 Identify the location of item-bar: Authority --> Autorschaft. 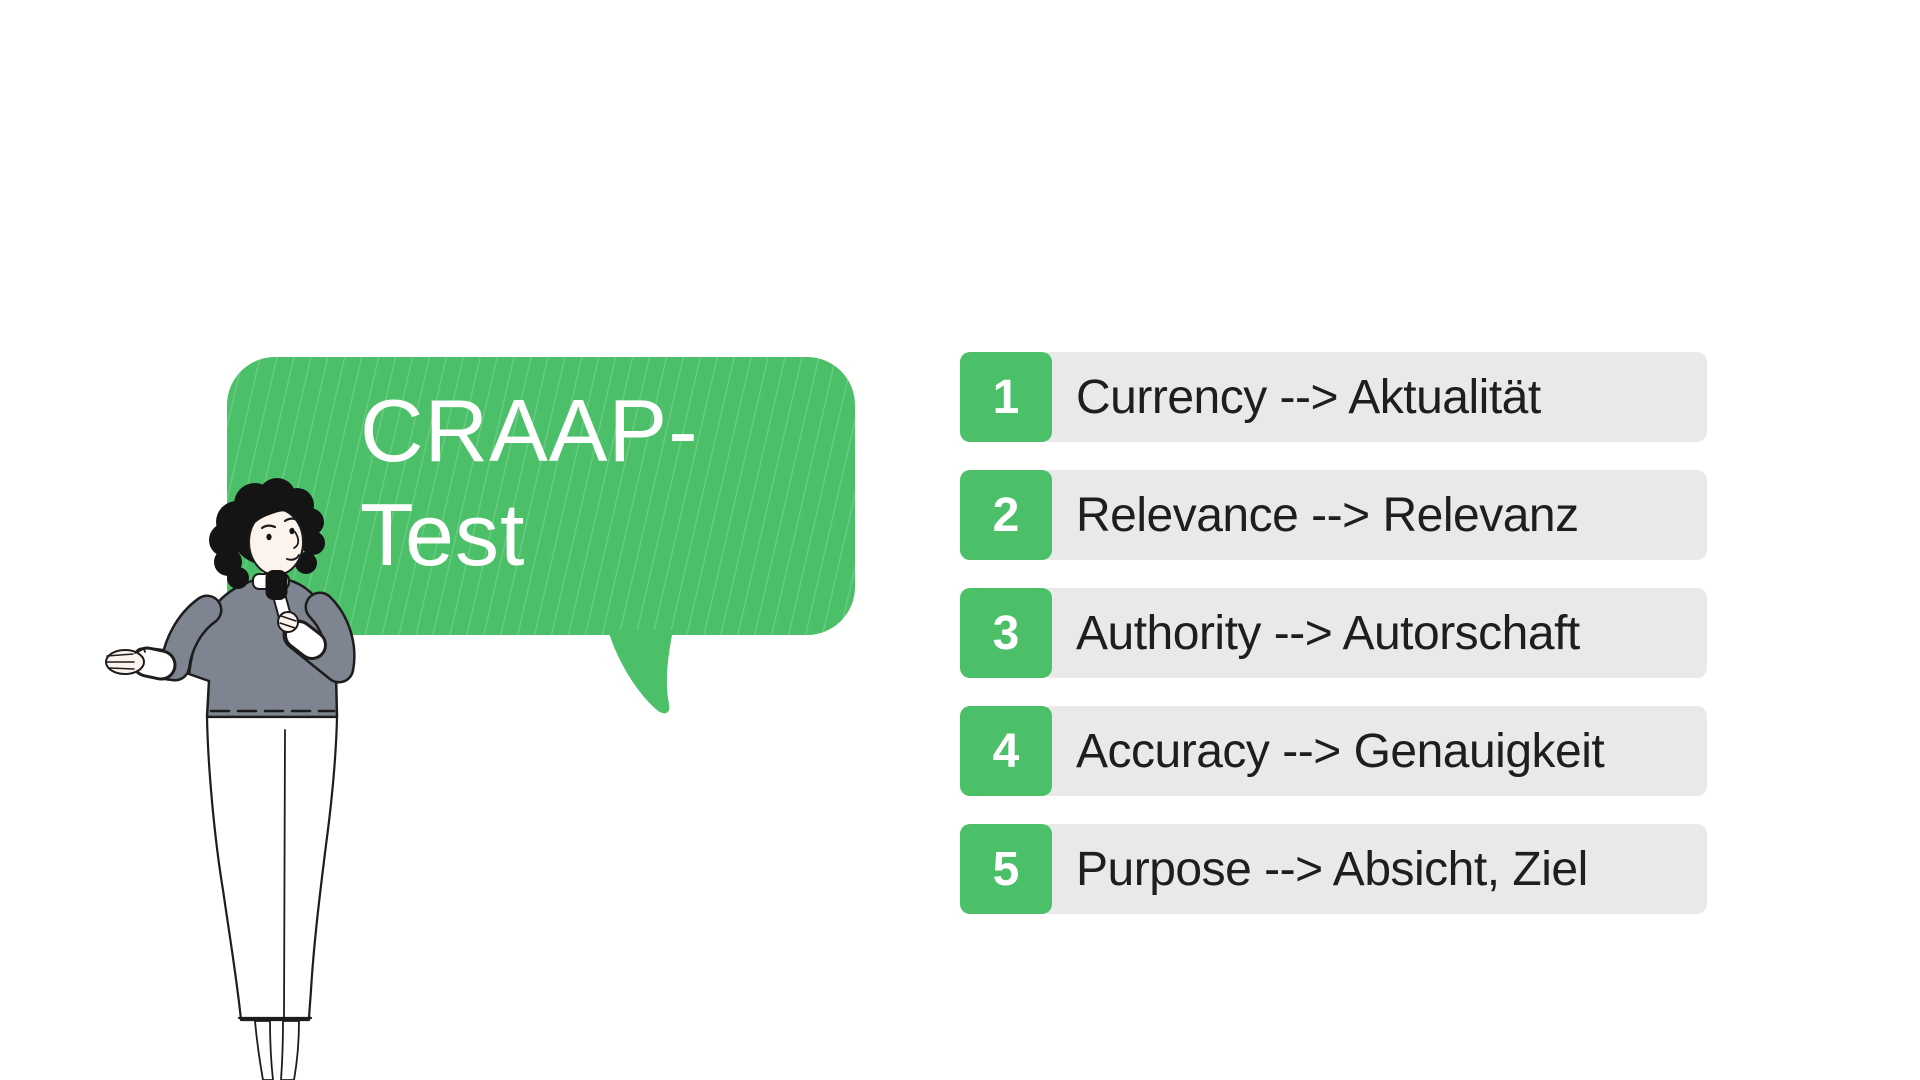
(1373, 633).